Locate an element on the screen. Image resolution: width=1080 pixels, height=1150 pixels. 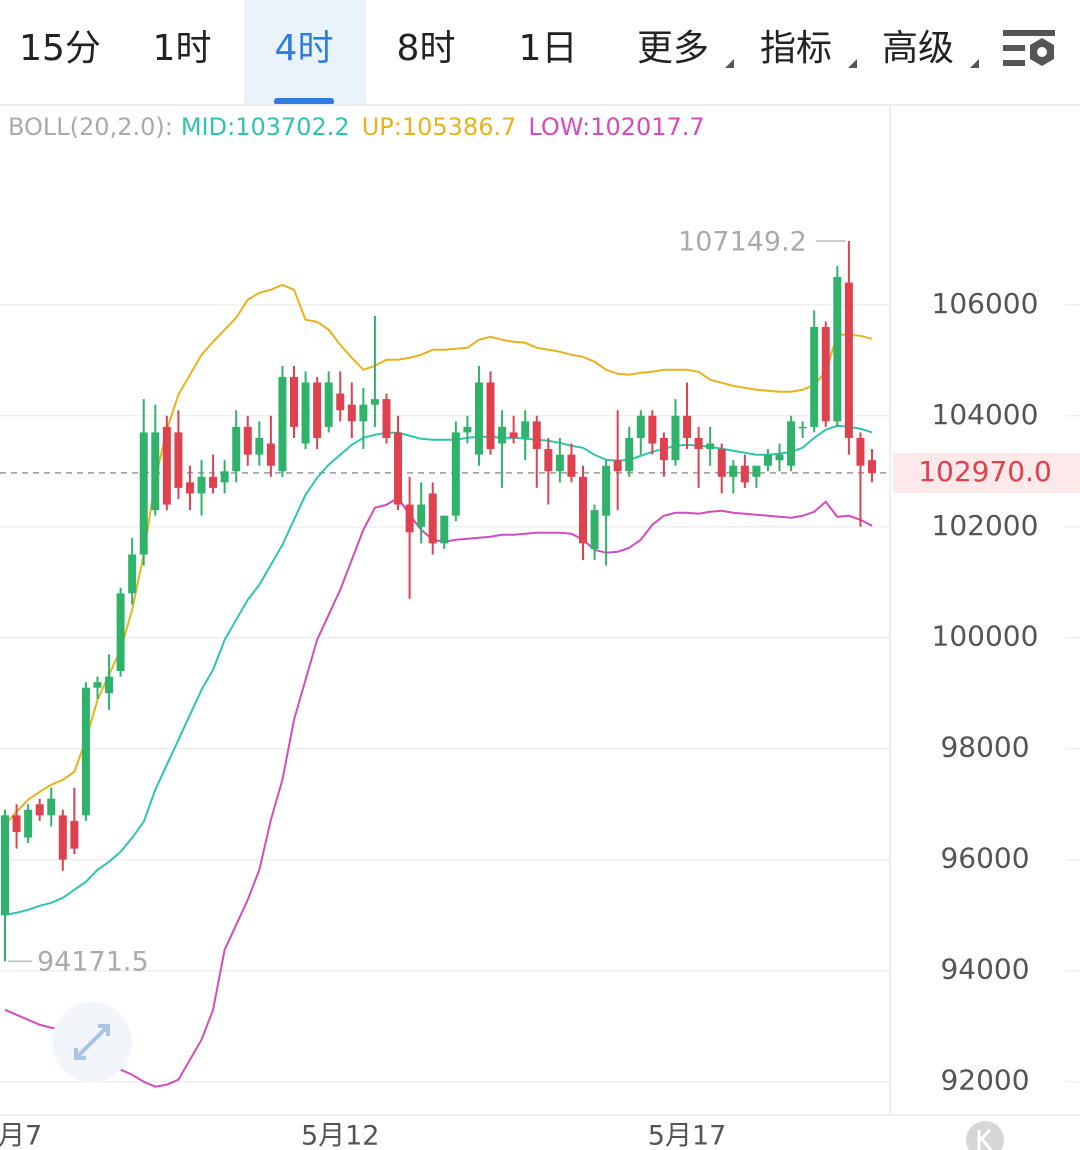
tab: 指标 is located at coordinates (808, 48).